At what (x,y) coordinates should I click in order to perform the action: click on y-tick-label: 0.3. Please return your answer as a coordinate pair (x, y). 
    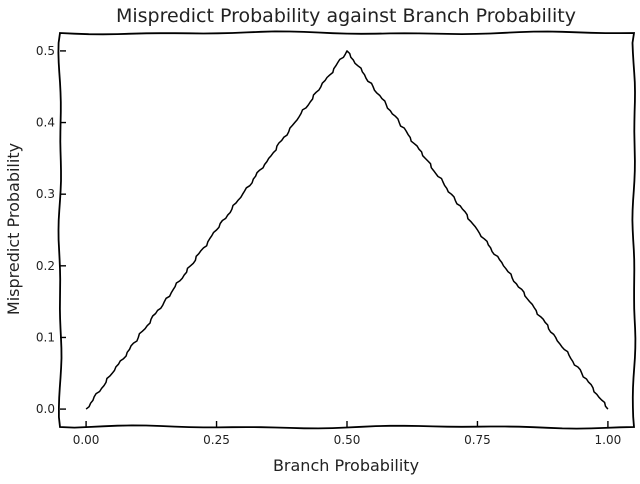
    Looking at the image, I should click on (45, 194).